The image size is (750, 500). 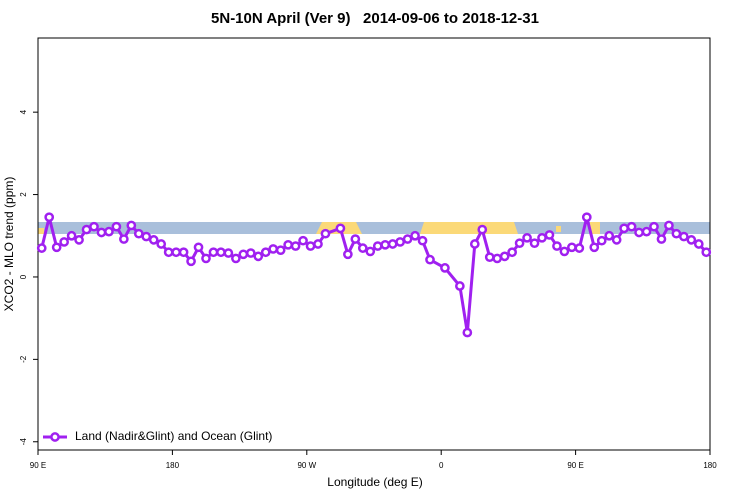 What do you see at coordinates (374, 482) in the screenshot?
I see `x-axis-label: Longitude (deg E)` at bounding box center [374, 482].